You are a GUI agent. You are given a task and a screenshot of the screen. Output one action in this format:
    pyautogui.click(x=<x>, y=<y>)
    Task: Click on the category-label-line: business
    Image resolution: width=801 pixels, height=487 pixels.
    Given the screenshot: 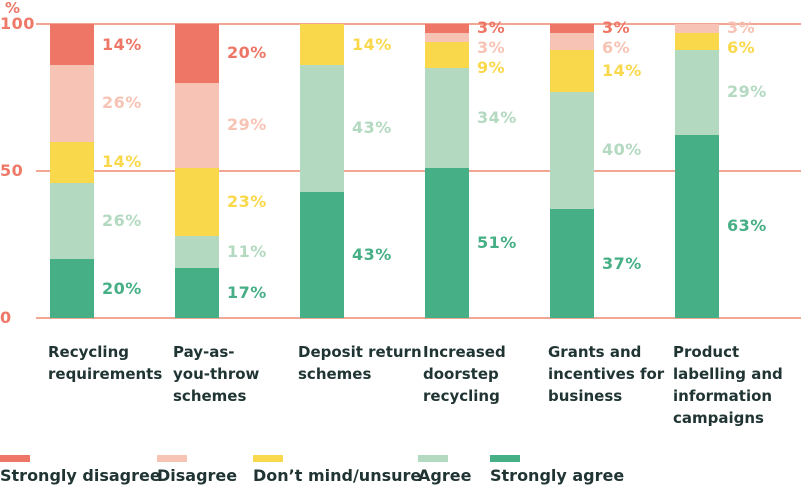 What is the action you would take?
    pyautogui.click(x=585, y=396)
    